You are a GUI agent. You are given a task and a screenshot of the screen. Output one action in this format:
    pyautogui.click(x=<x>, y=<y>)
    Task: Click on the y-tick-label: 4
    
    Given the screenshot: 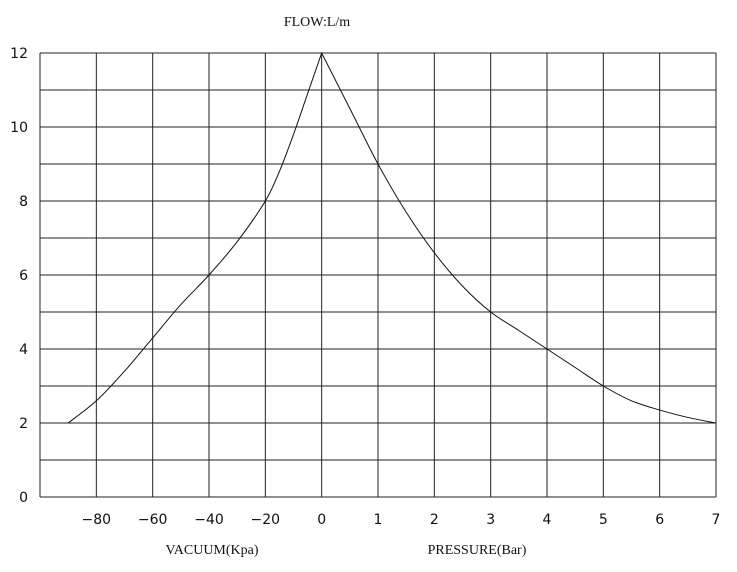 What is the action you would take?
    pyautogui.click(x=23, y=350)
    